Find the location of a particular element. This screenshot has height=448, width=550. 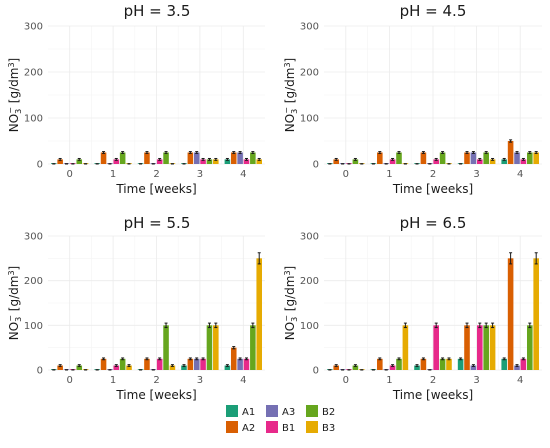

legend-item: A1 is located at coordinates (240, 411).